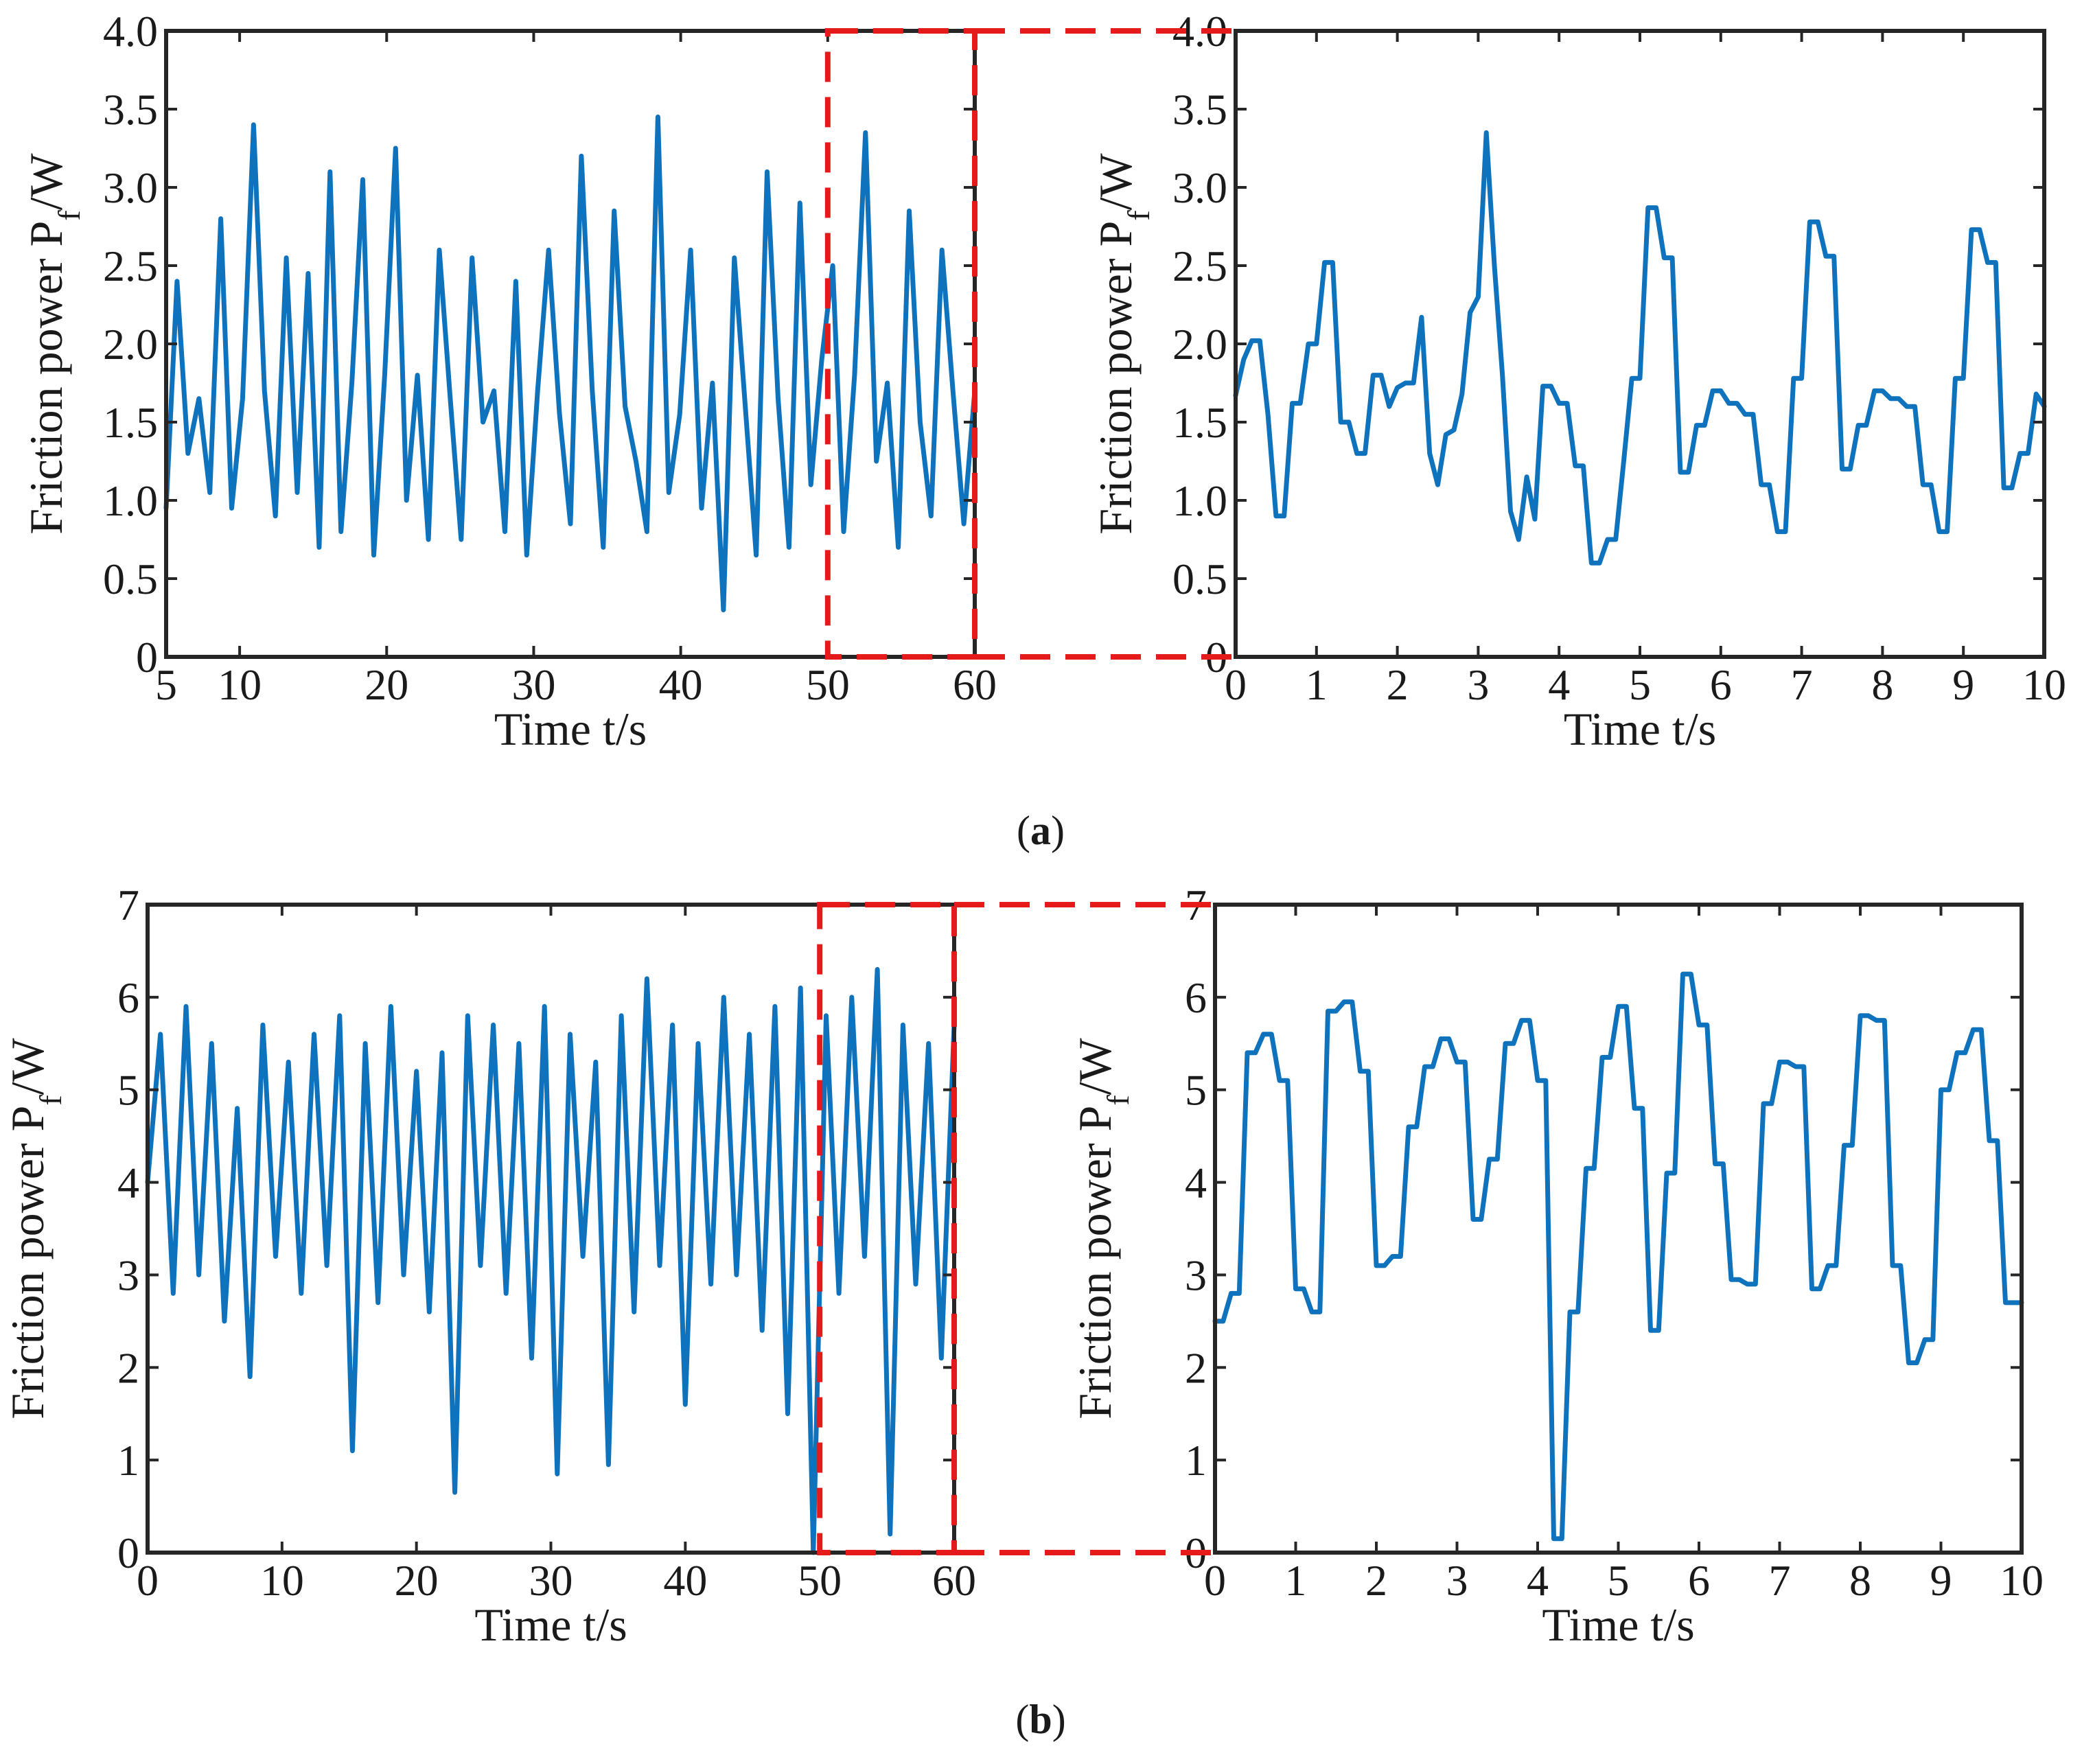 The image size is (2082, 1764). I want to click on y-tick-label: 5, so click(1196, 1090).